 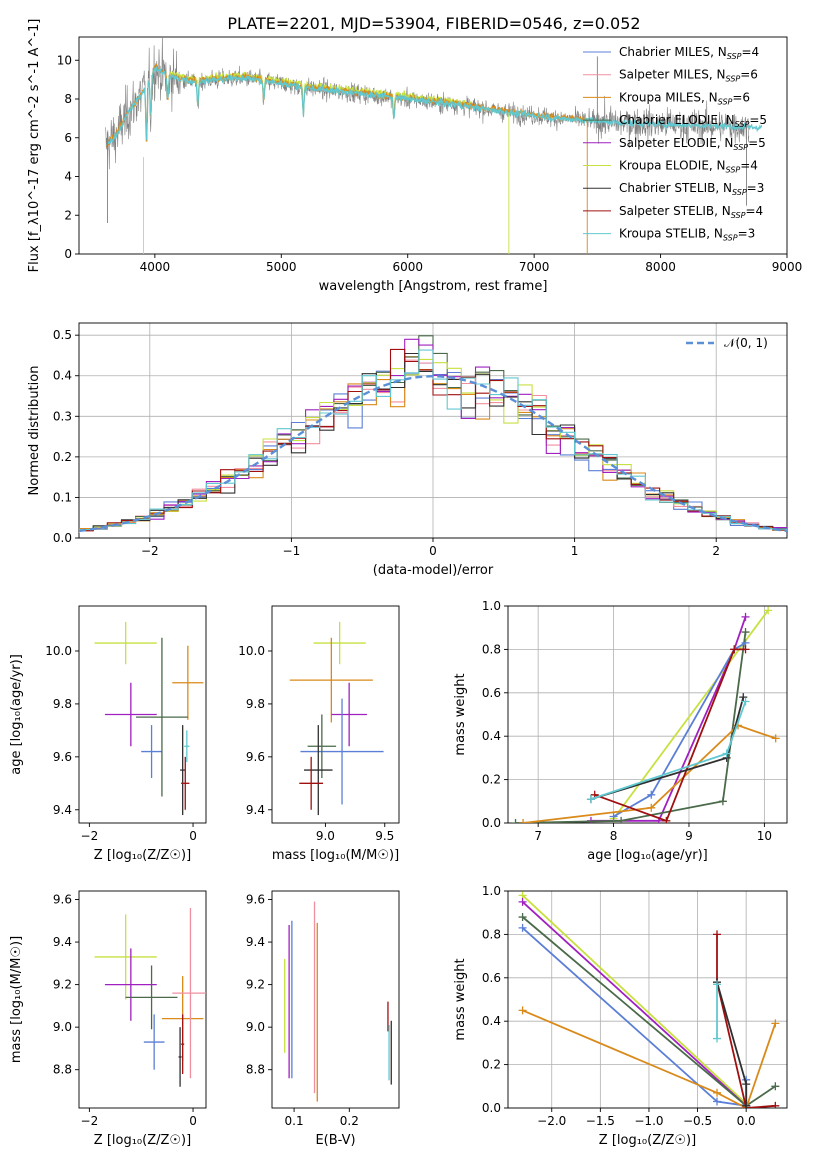 What do you see at coordinates (687, 235) in the screenshot?
I see `legend-label: Kroupa STELIB, NSSP=3` at bounding box center [687, 235].